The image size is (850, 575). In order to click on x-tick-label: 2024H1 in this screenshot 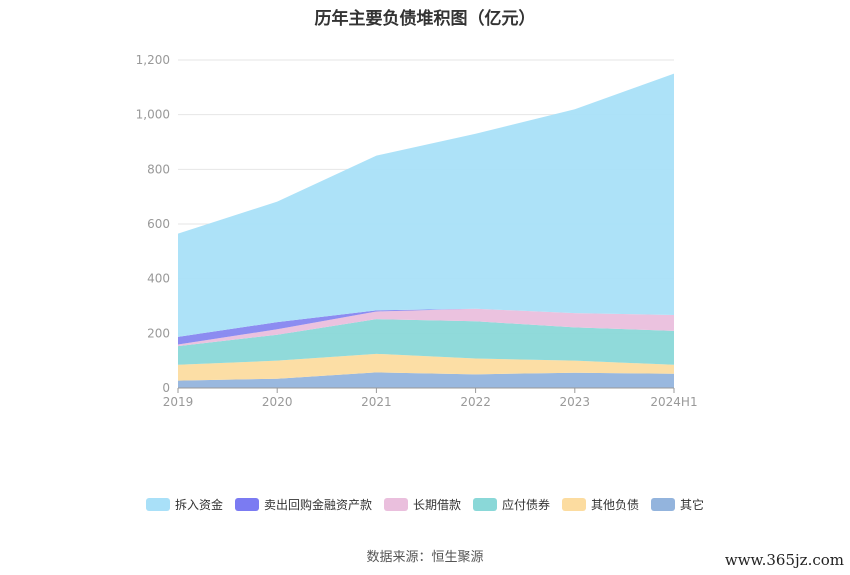, I will do `click(673, 402)`.